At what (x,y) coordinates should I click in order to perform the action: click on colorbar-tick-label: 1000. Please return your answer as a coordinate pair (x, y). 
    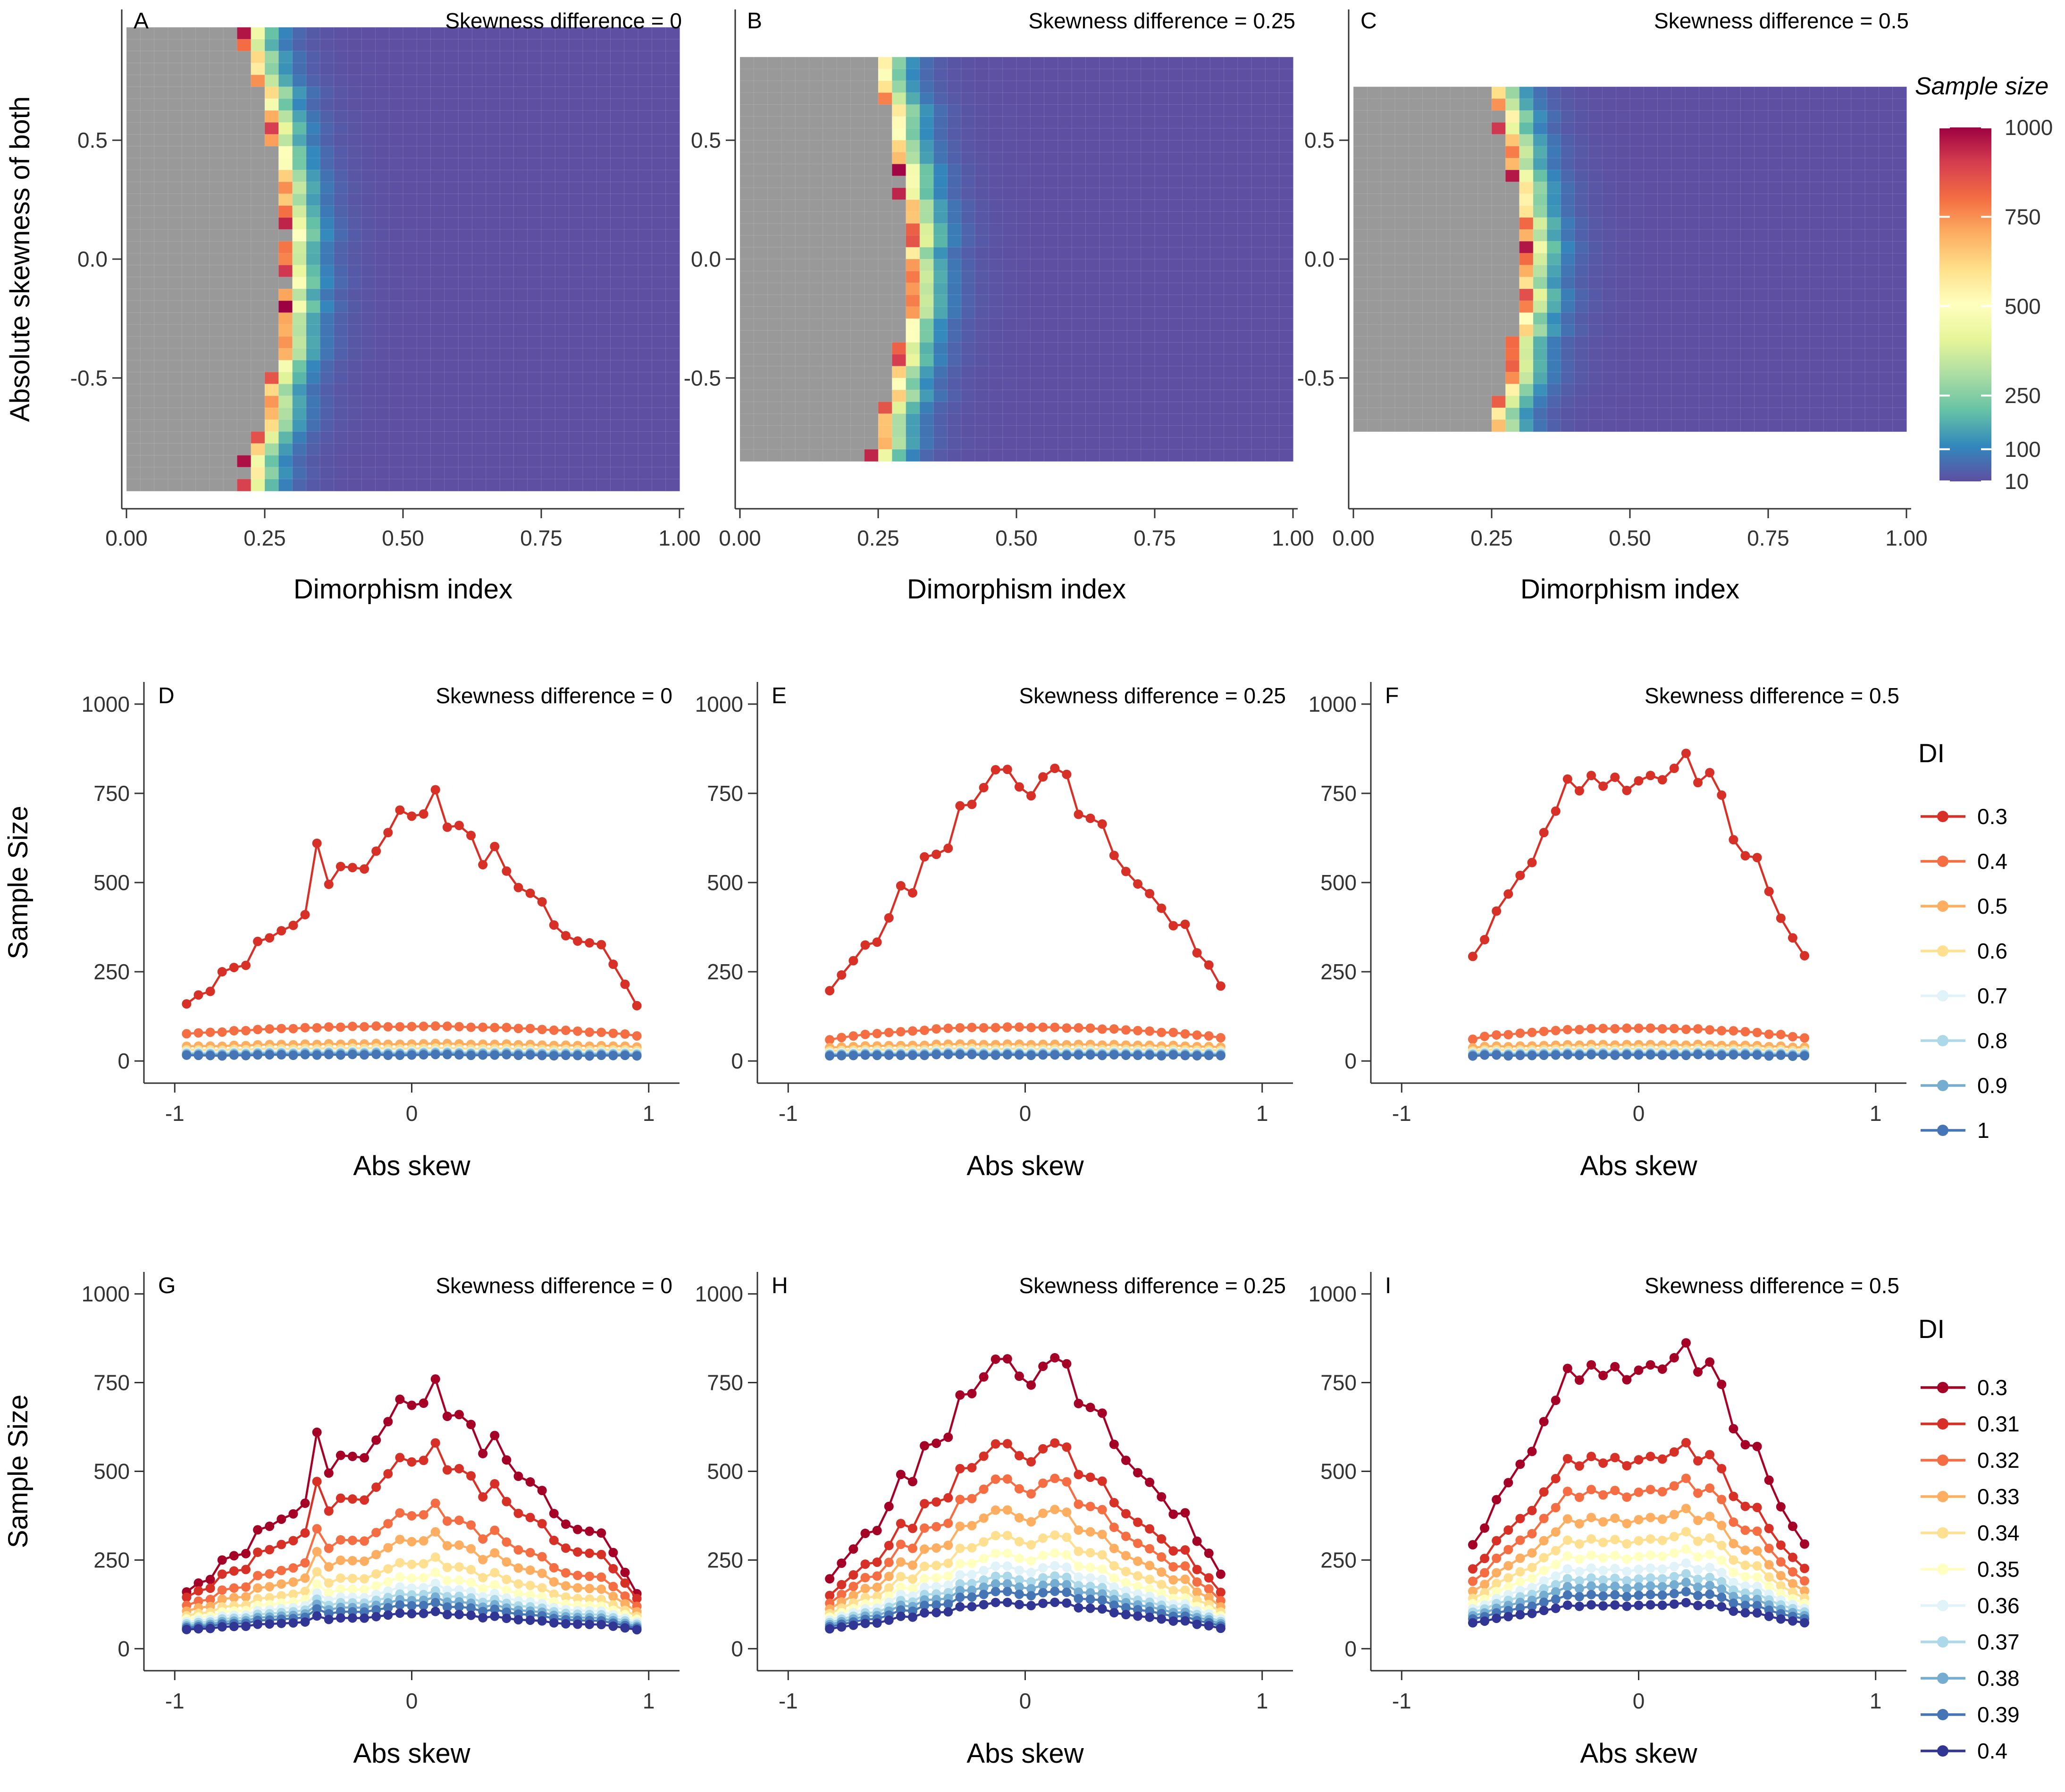
    Looking at the image, I should click on (2029, 127).